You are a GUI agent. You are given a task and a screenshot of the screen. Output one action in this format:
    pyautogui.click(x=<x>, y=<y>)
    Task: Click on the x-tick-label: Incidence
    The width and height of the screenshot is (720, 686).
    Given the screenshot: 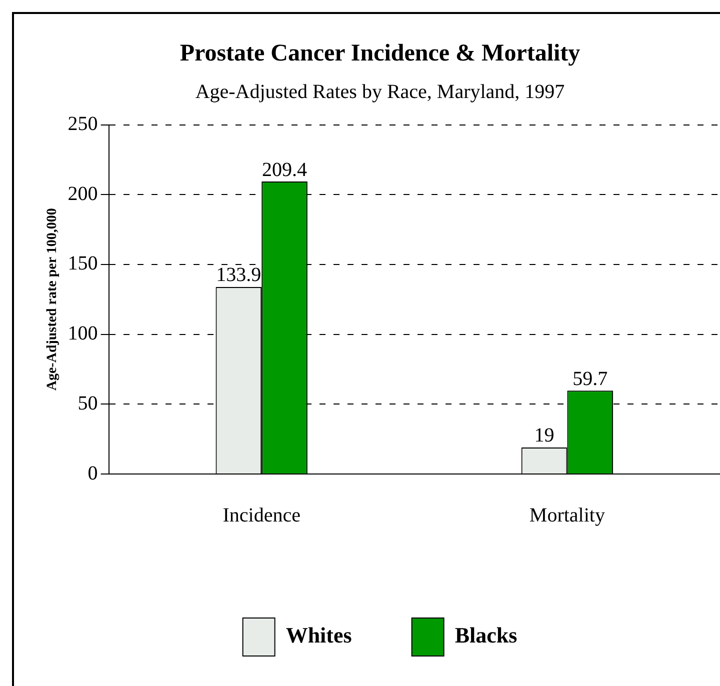 What is the action you would take?
    pyautogui.click(x=261, y=515)
    